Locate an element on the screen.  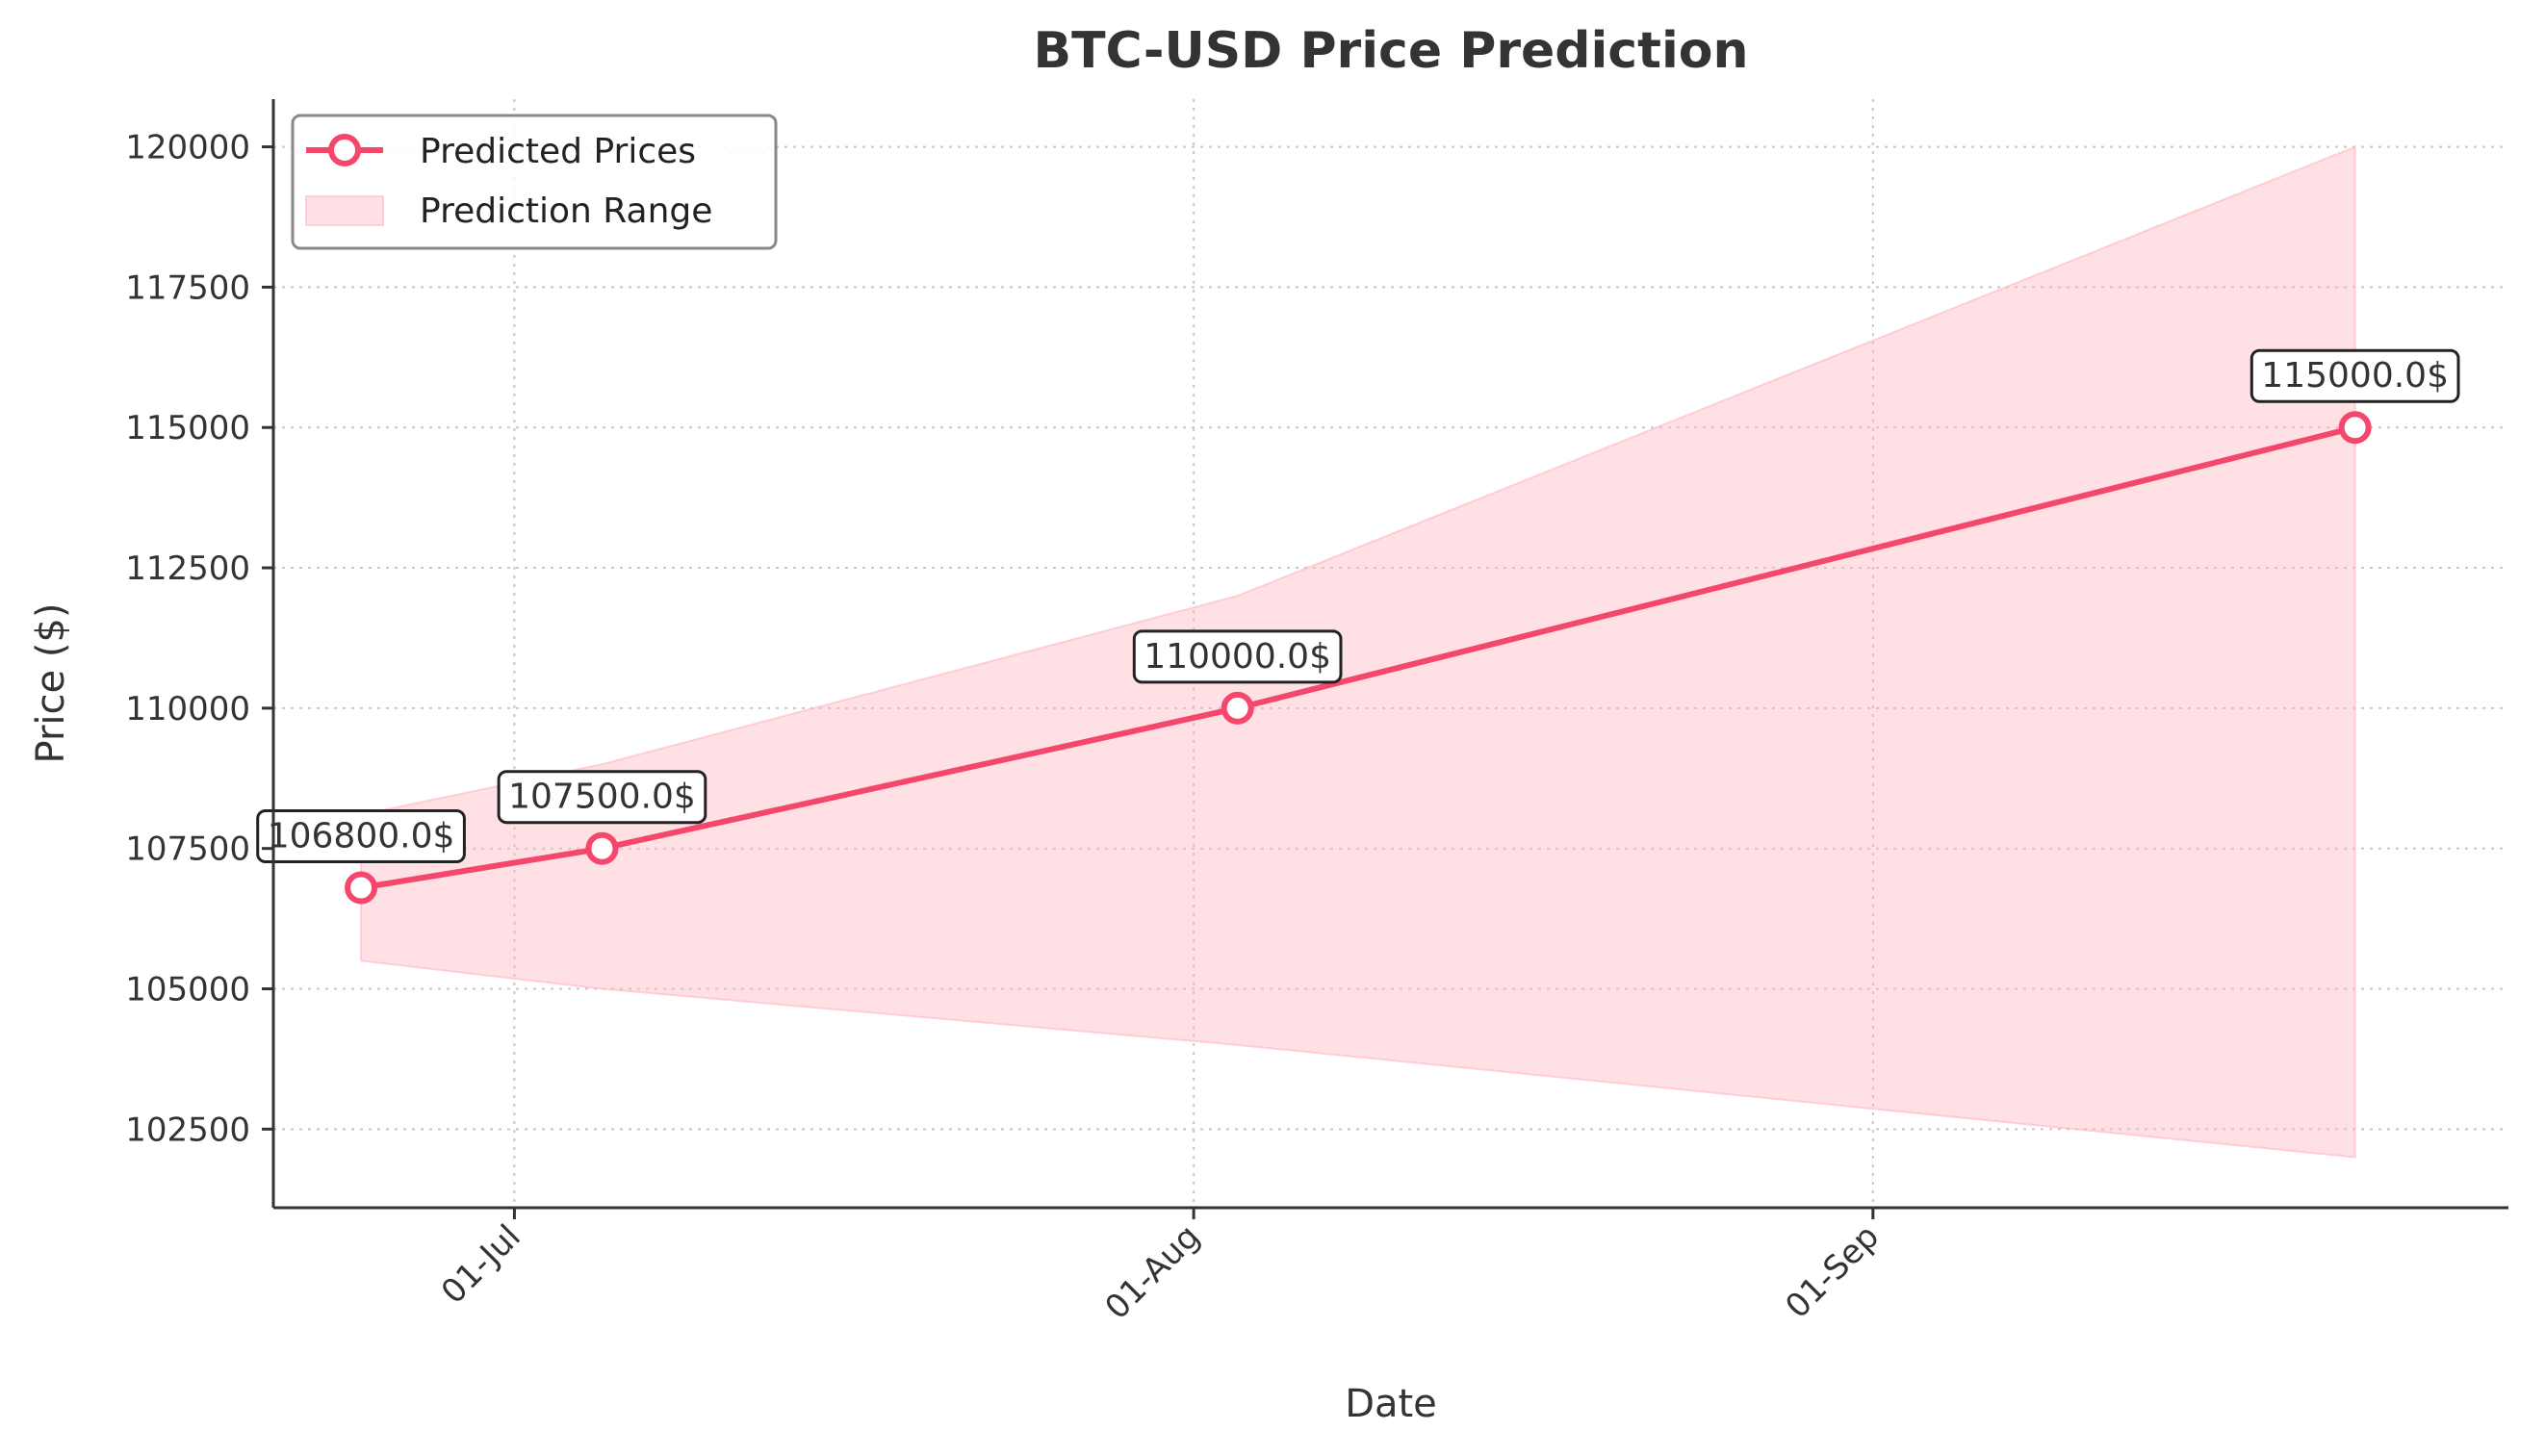
legend-box is located at coordinates (534, 182).